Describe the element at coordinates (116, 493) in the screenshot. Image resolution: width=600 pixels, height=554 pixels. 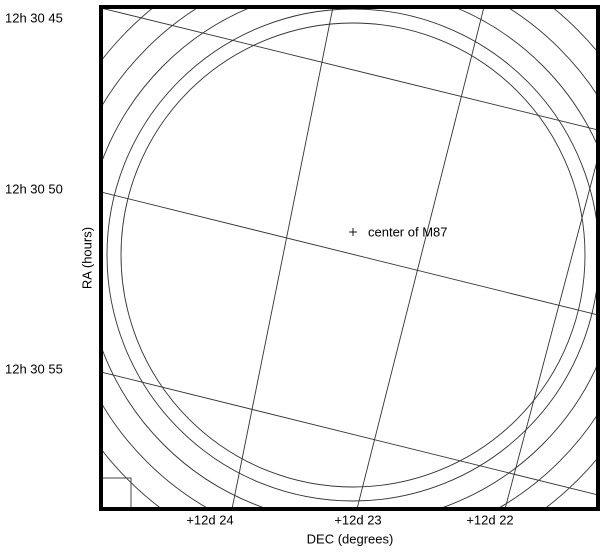
I see `corner-box` at that location.